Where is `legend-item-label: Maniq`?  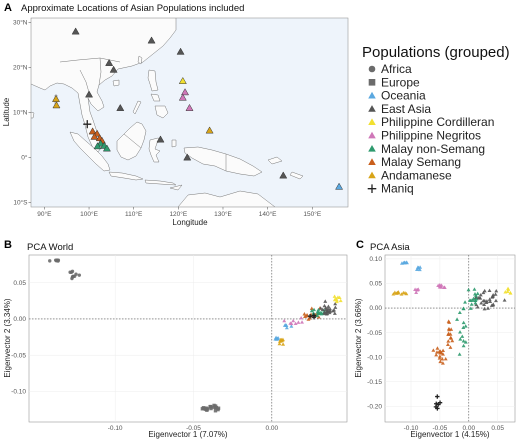 legend-item-label: Maniq is located at coordinates (397, 189).